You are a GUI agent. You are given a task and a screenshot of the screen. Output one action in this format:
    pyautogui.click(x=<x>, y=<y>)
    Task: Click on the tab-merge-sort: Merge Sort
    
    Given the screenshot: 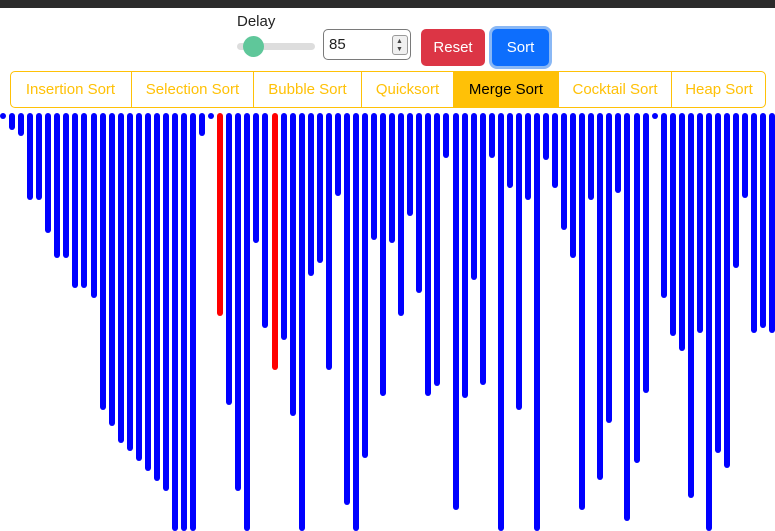 What is the action you would take?
    pyautogui.click(x=505, y=89)
    